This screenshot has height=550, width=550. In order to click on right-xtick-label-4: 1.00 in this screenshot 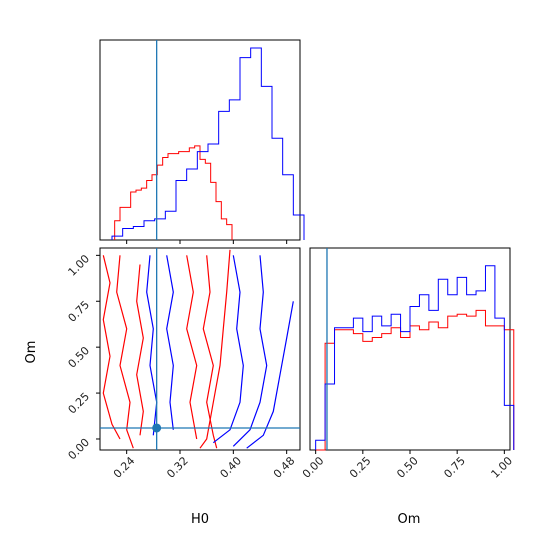, I will do `click(502, 467)`.